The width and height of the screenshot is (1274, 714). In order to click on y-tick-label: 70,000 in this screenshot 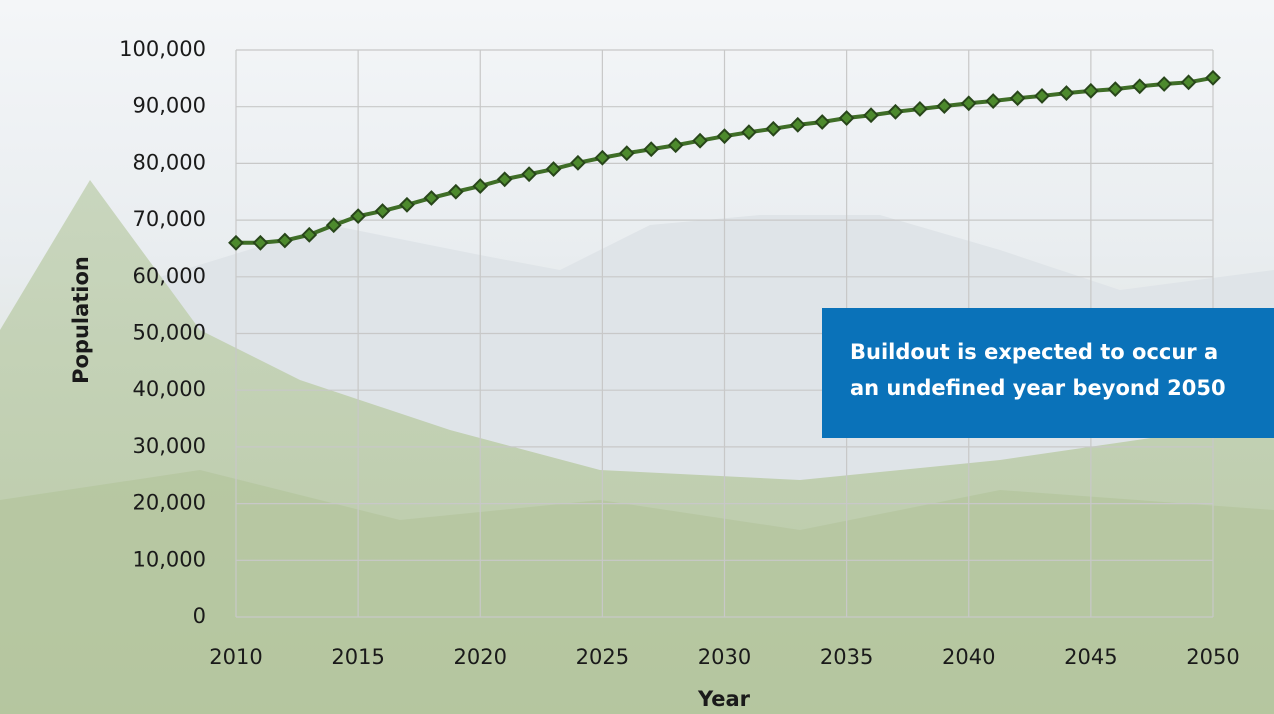, I will do `click(169, 219)`.